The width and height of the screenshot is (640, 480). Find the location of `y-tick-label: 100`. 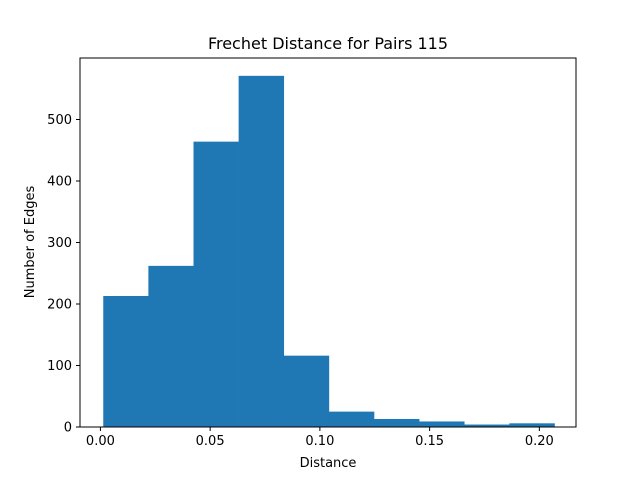

y-tick-label: 100 is located at coordinates (59, 366).